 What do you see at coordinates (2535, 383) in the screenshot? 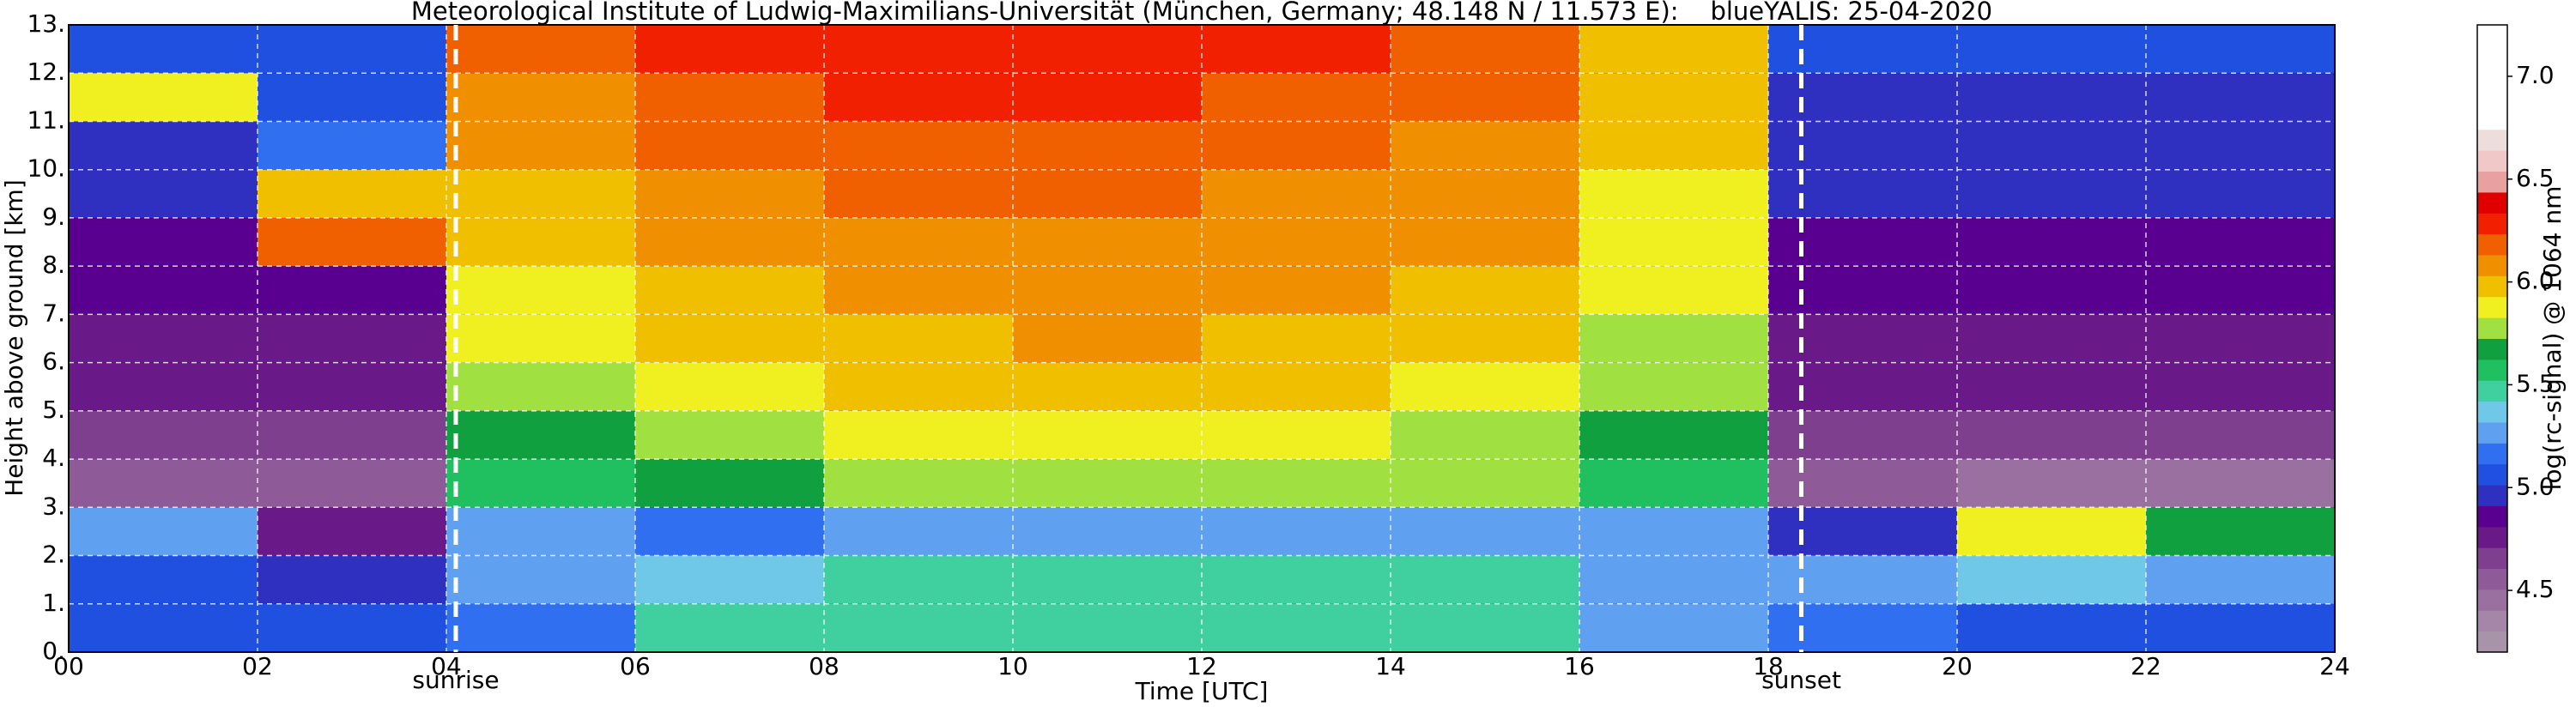
I see `colorbar-tick-label: 5.5` at bounding box center [2535, 383].